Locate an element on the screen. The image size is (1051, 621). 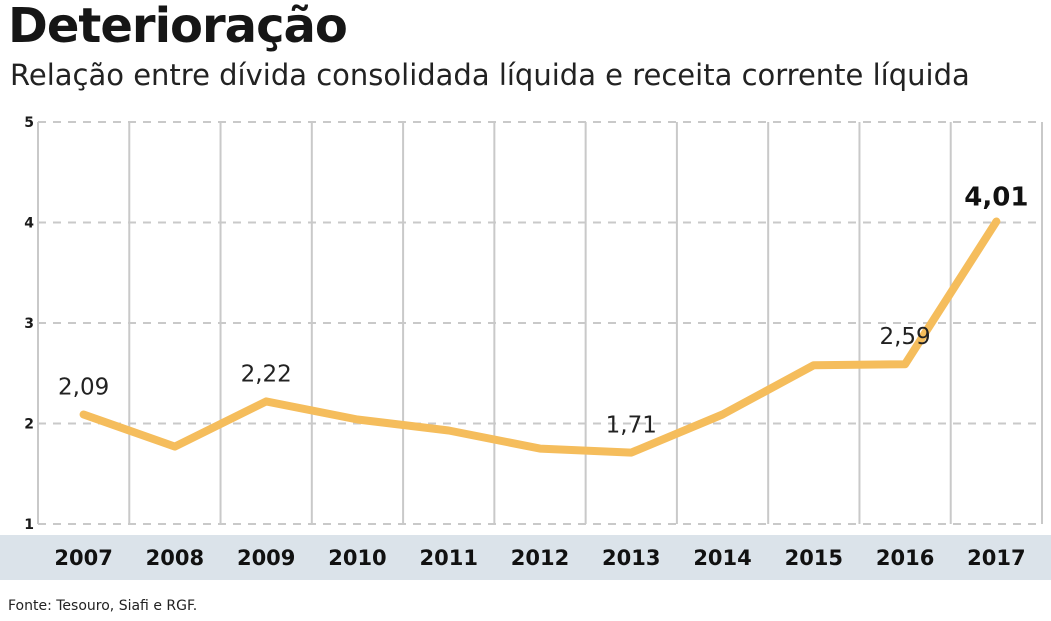
x-tick-label: 2007 is located at coordinates (83, 558).